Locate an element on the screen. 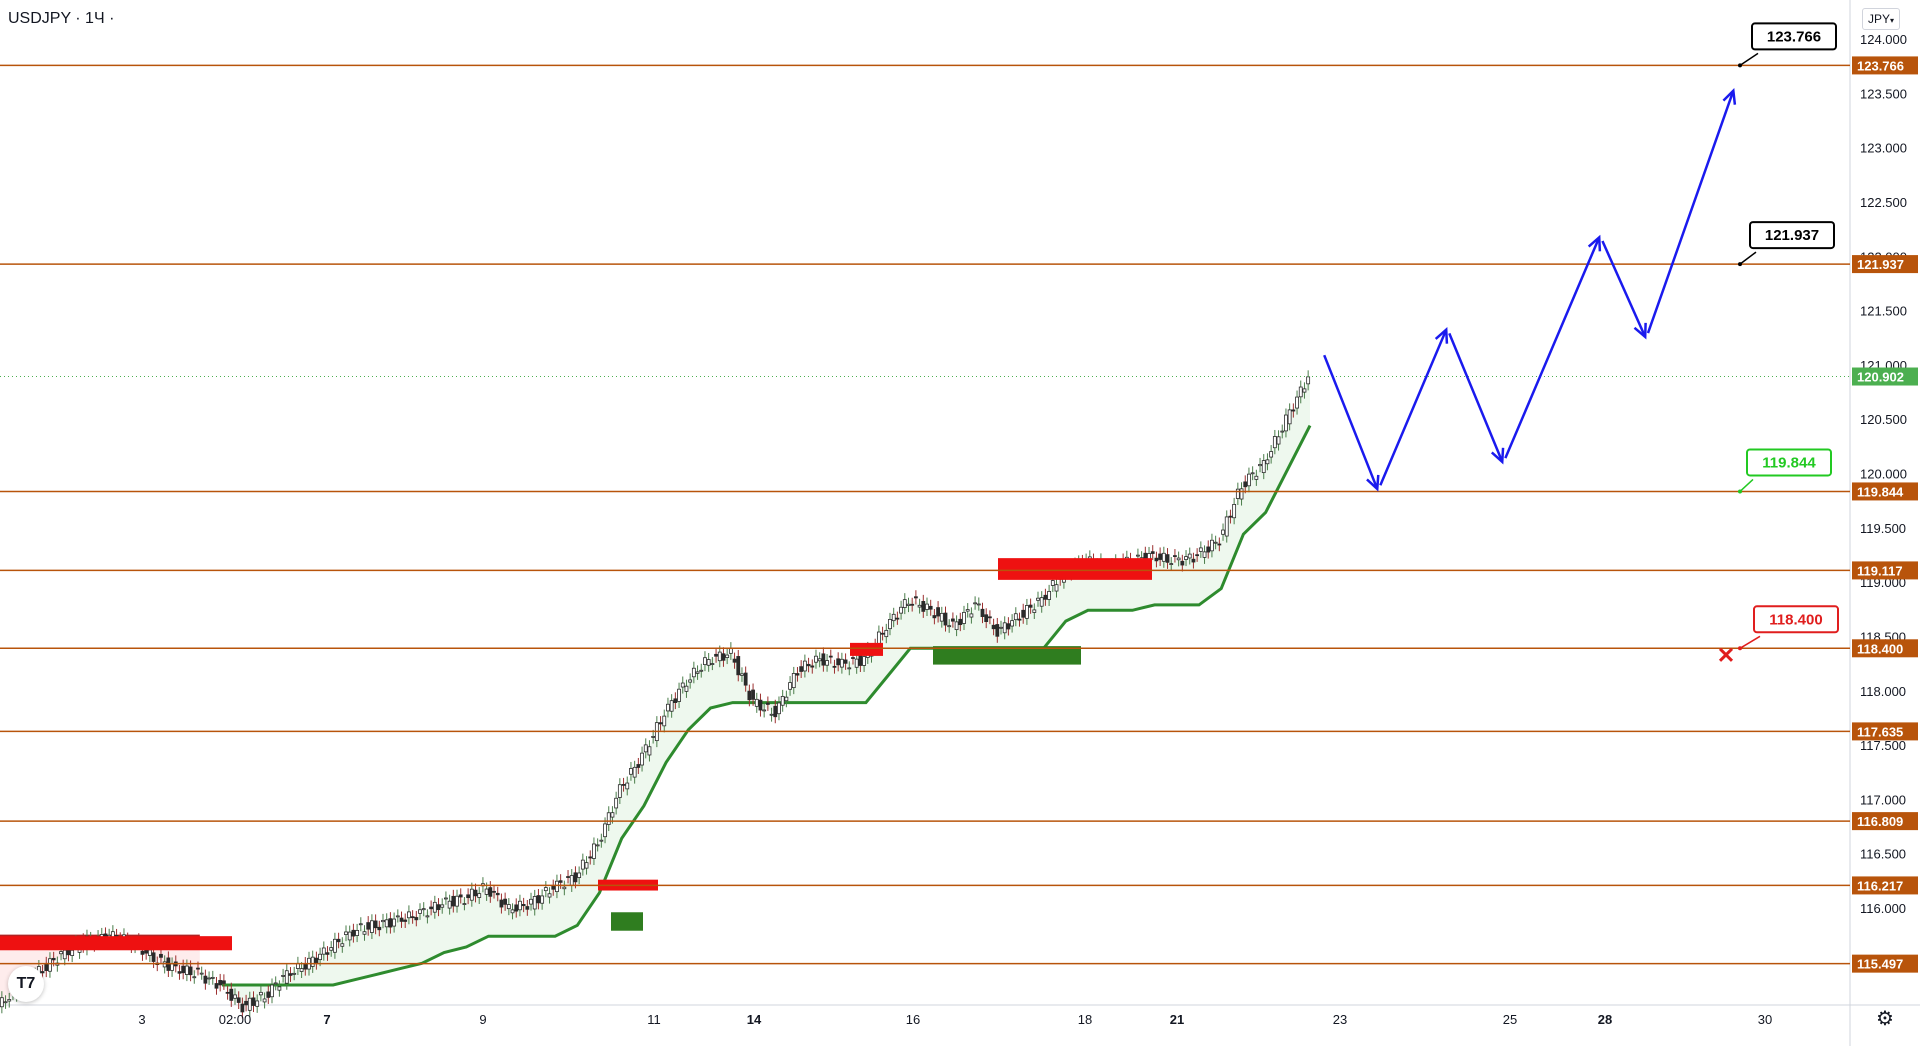 This screenshot has width=1920, height=1046. y-tick-label: 118.000 is located at coordinates (1883, 691).